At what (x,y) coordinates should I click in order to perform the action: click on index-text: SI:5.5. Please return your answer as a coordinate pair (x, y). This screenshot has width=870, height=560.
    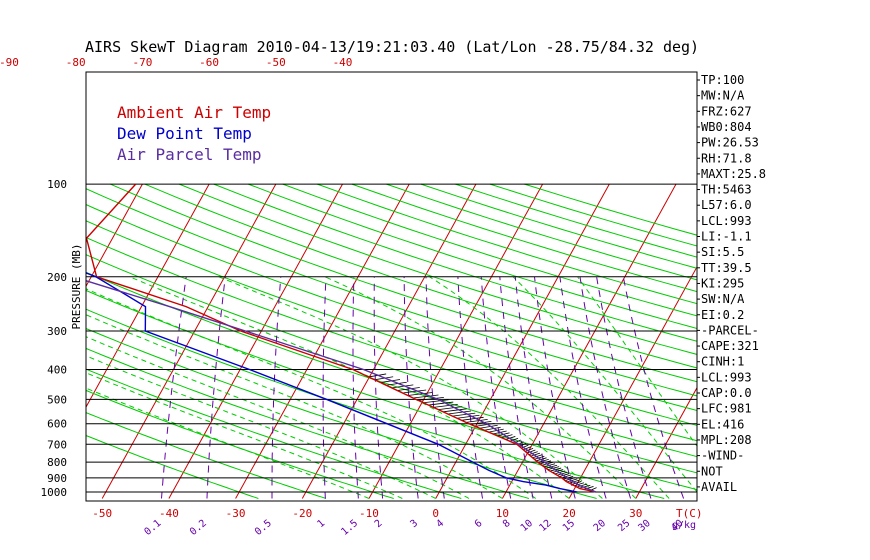
    Looking at the image, I should click on (722, 252).